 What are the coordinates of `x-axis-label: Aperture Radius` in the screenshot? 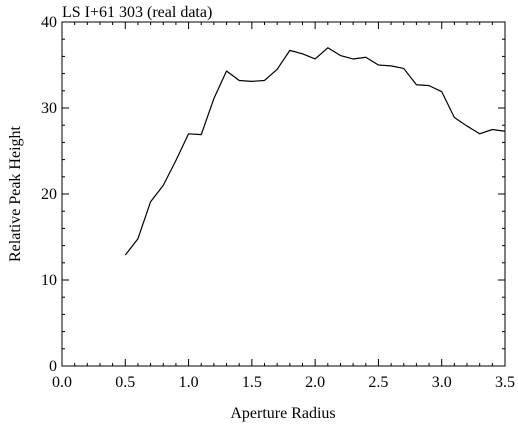 It's located at (282, 413).